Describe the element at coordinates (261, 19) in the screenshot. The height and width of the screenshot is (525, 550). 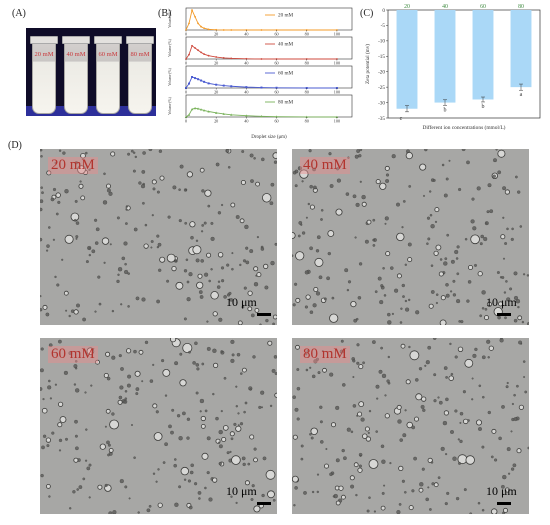
I see `series-line` at that location.